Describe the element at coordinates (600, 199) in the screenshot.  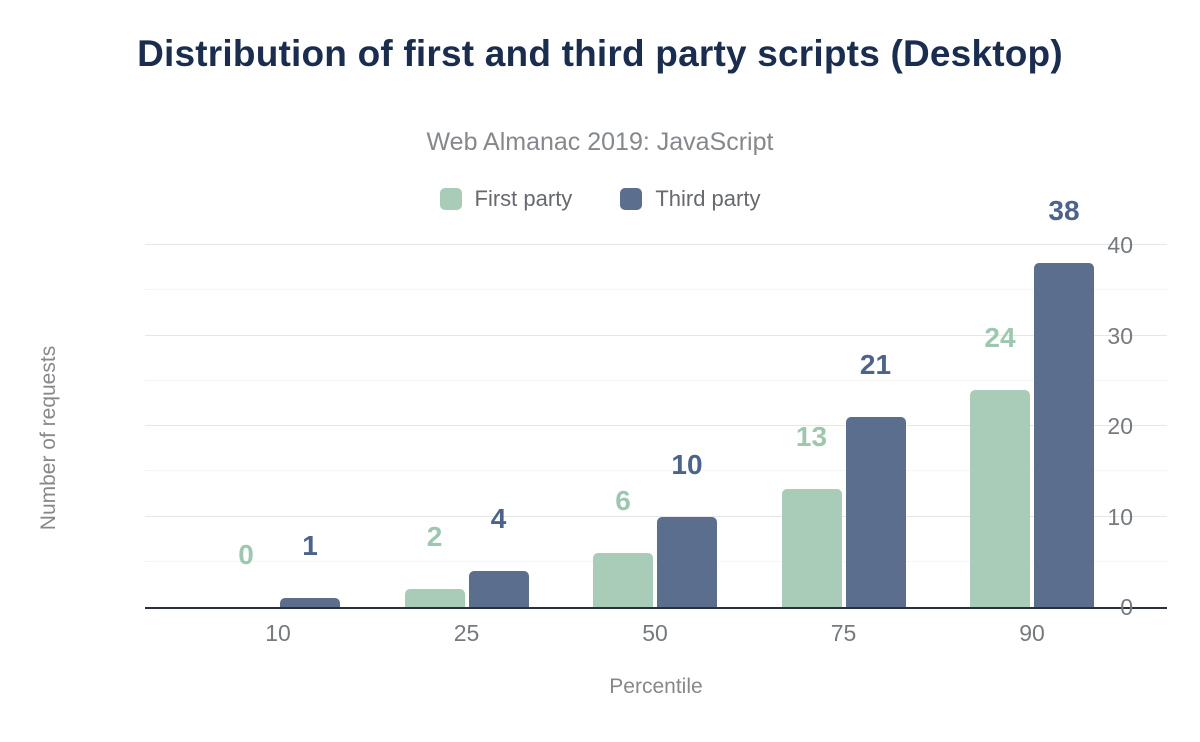
I see `legend: First party Third party` at that location.